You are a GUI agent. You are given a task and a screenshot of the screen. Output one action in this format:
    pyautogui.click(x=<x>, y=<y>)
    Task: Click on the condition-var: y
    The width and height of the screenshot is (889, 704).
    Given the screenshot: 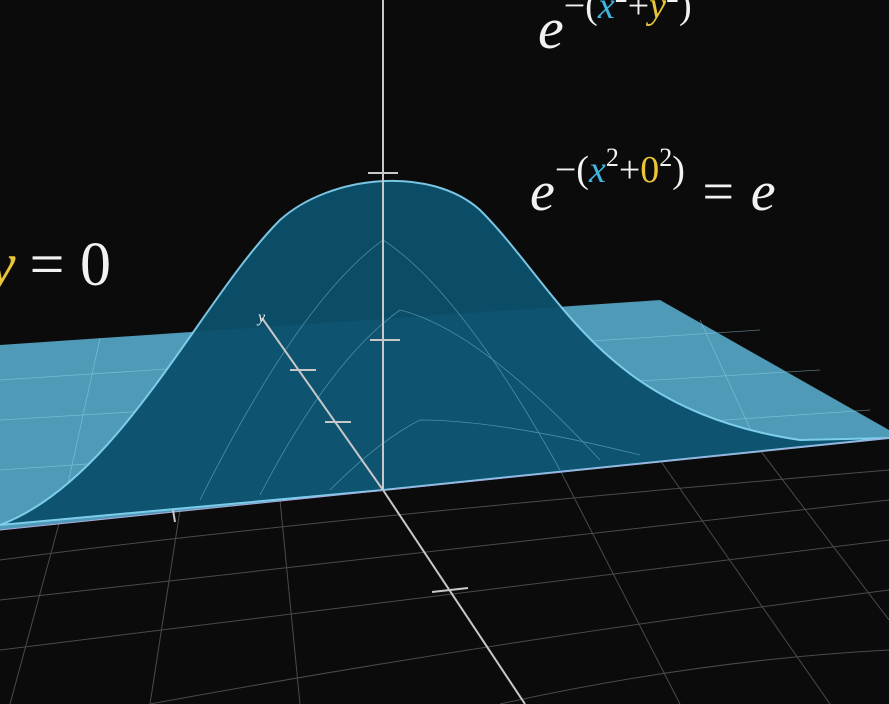 What is the action you would take?
    pyautogui.click(x=8, y=265)
    